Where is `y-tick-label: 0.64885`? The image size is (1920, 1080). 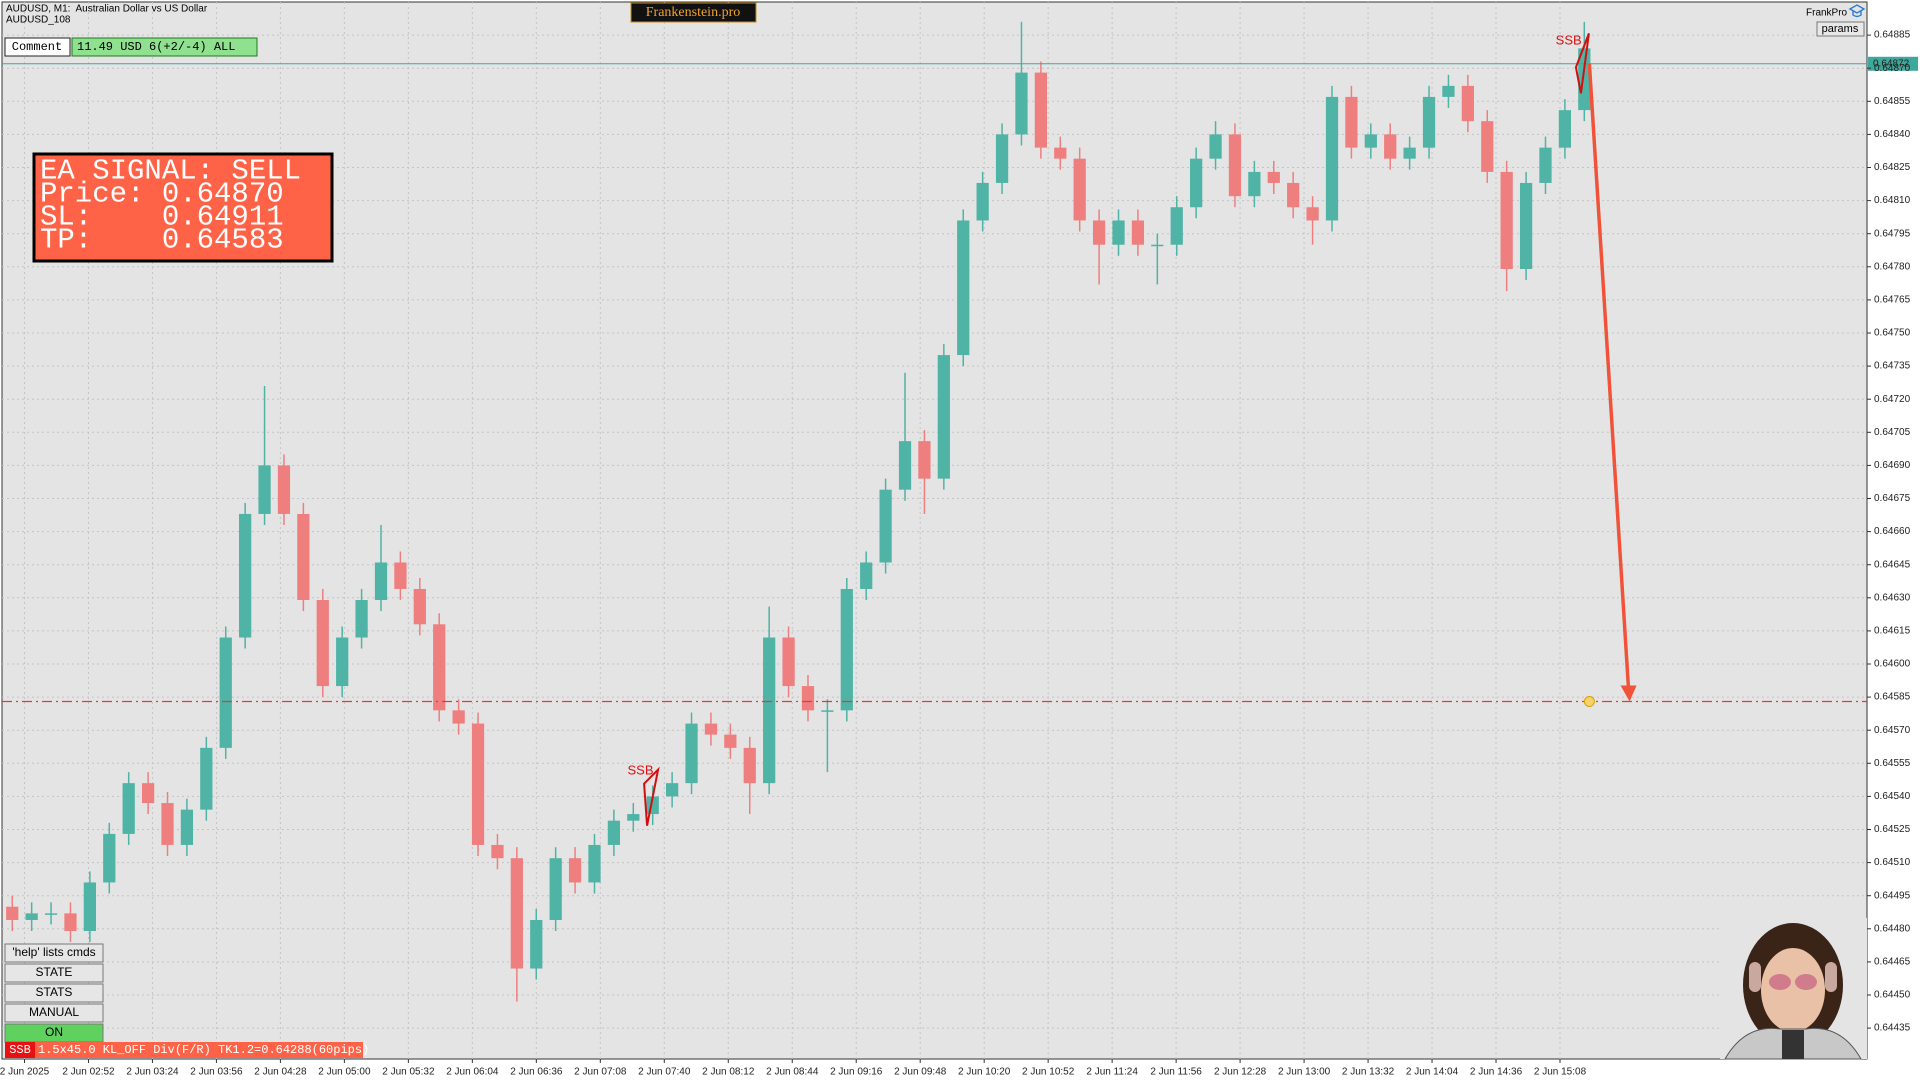 y-tick-label: 0.64885 is located at coordinates (1892, 35).